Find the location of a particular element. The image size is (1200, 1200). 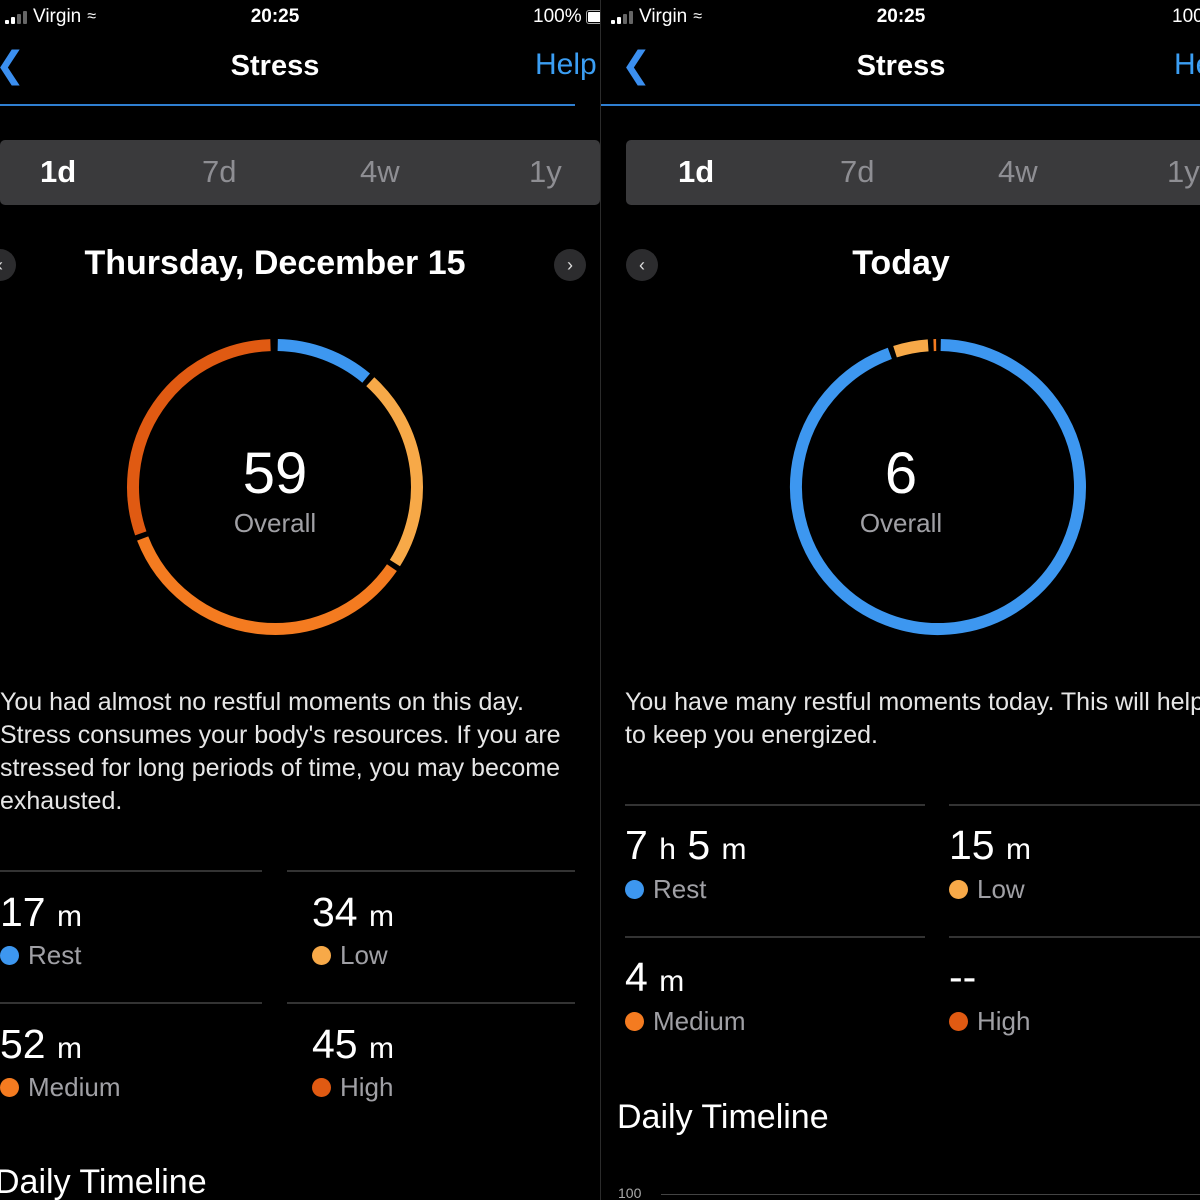

high-duration: -- is located at coordinates (963, 977).